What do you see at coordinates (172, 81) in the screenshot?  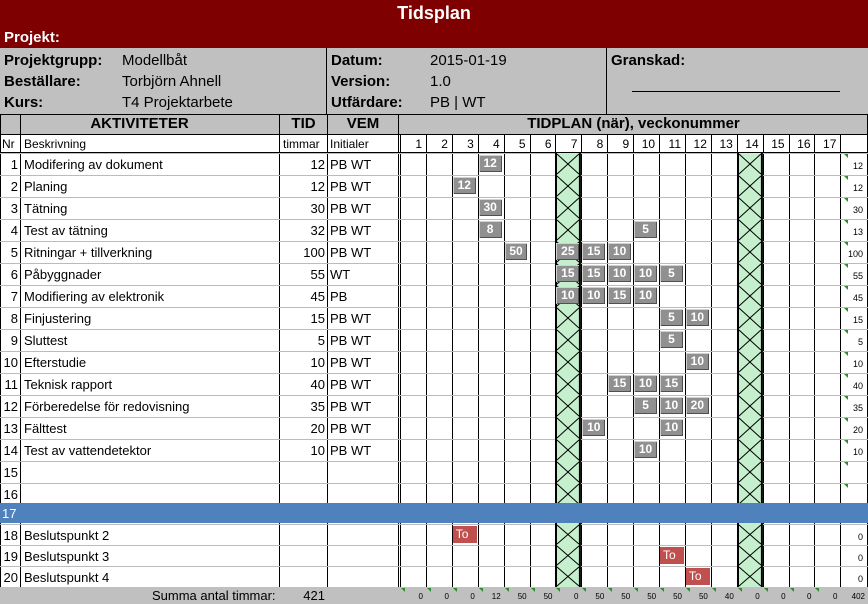 I see `bestallare-value: Torbjörn Ahnell` at bounding box center [172, 81].